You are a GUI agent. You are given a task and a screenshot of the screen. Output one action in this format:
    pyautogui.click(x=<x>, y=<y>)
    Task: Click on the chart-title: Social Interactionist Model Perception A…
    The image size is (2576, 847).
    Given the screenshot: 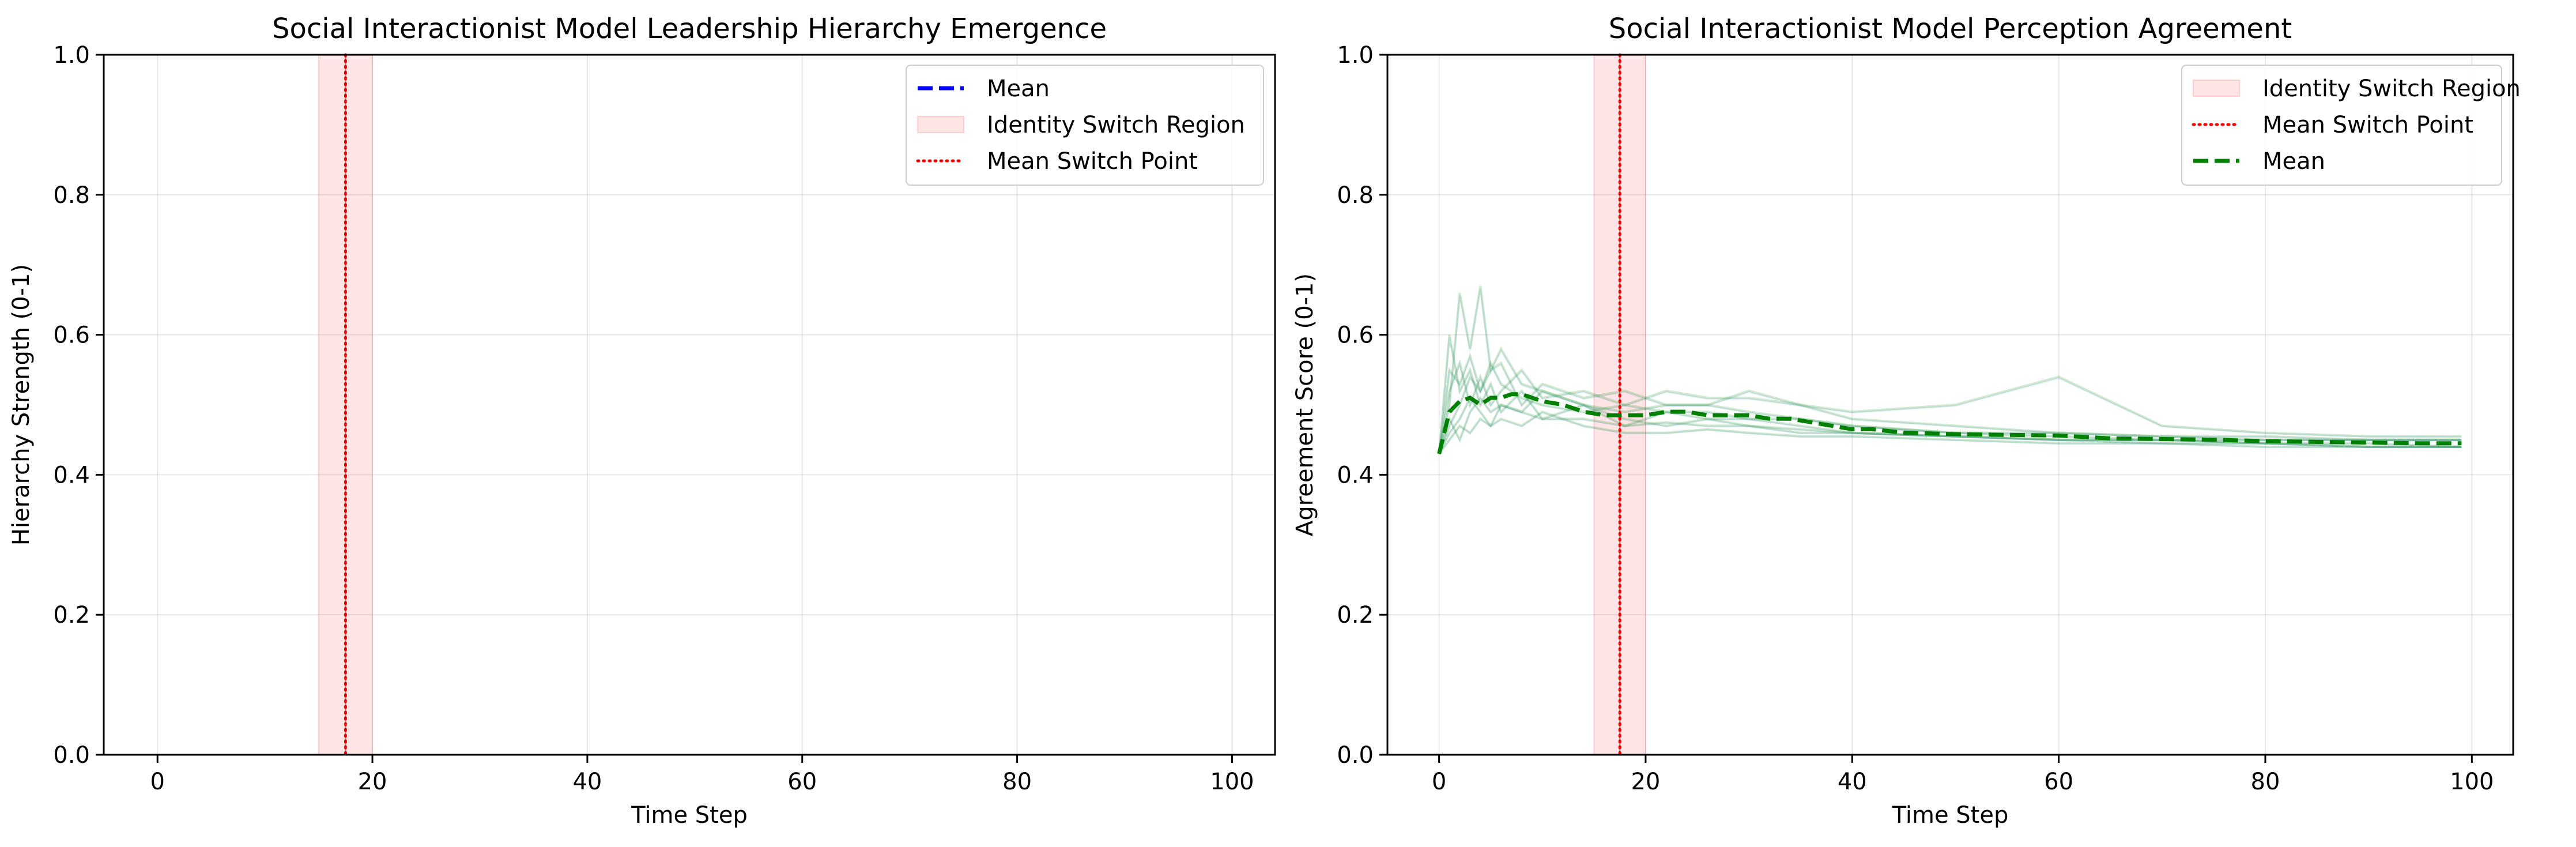 What is the action you would take?
    pyautogui.click(x=1950, y=29)
    